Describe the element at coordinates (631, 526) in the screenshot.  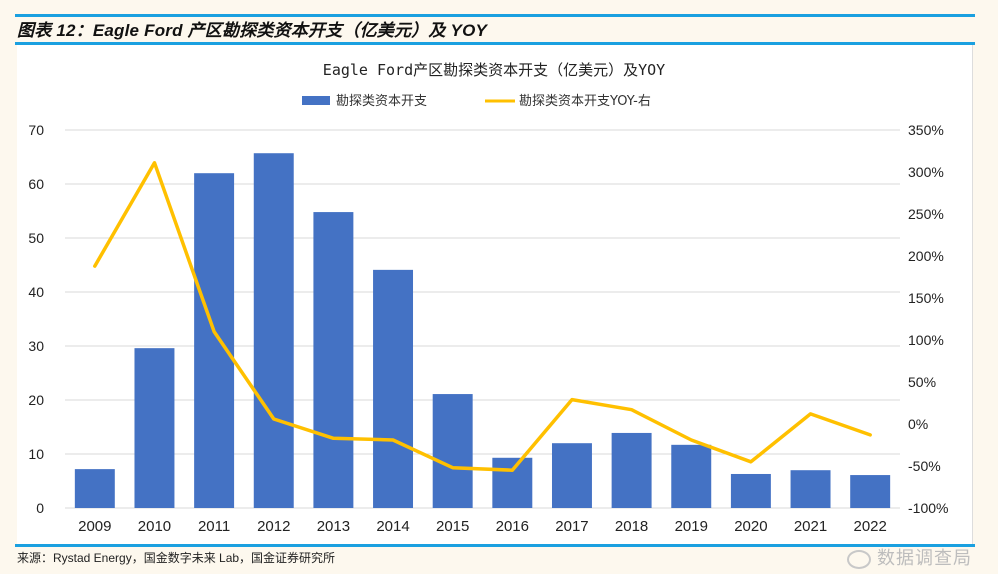
I see `x-tick-label: 2018` at that location.